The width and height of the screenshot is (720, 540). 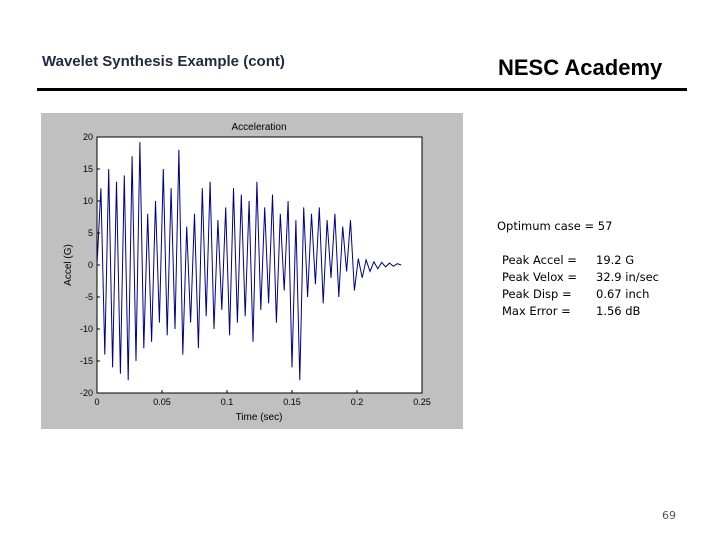 I want to click on x-tick-label: 0, so click(x=96, y=402).